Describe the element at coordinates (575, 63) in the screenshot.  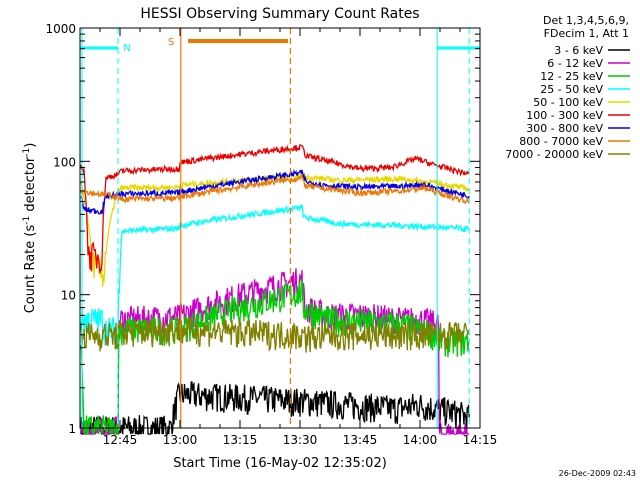
I see `legend-entry-1: 6 - 12 keV` at that location.